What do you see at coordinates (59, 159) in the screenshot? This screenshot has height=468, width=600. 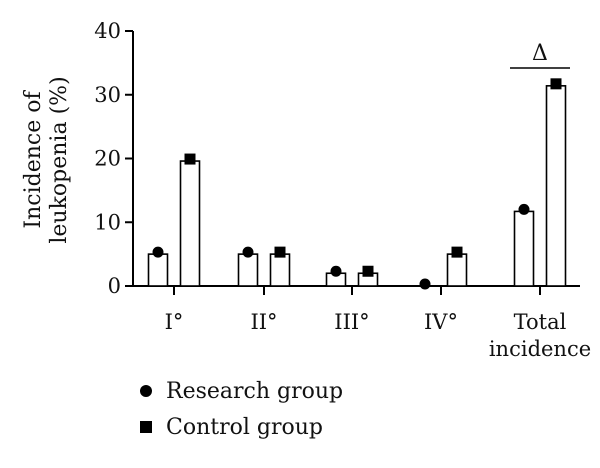 I see `y-axis-label: leukopenia (%)` at bounding box center [59, 159].